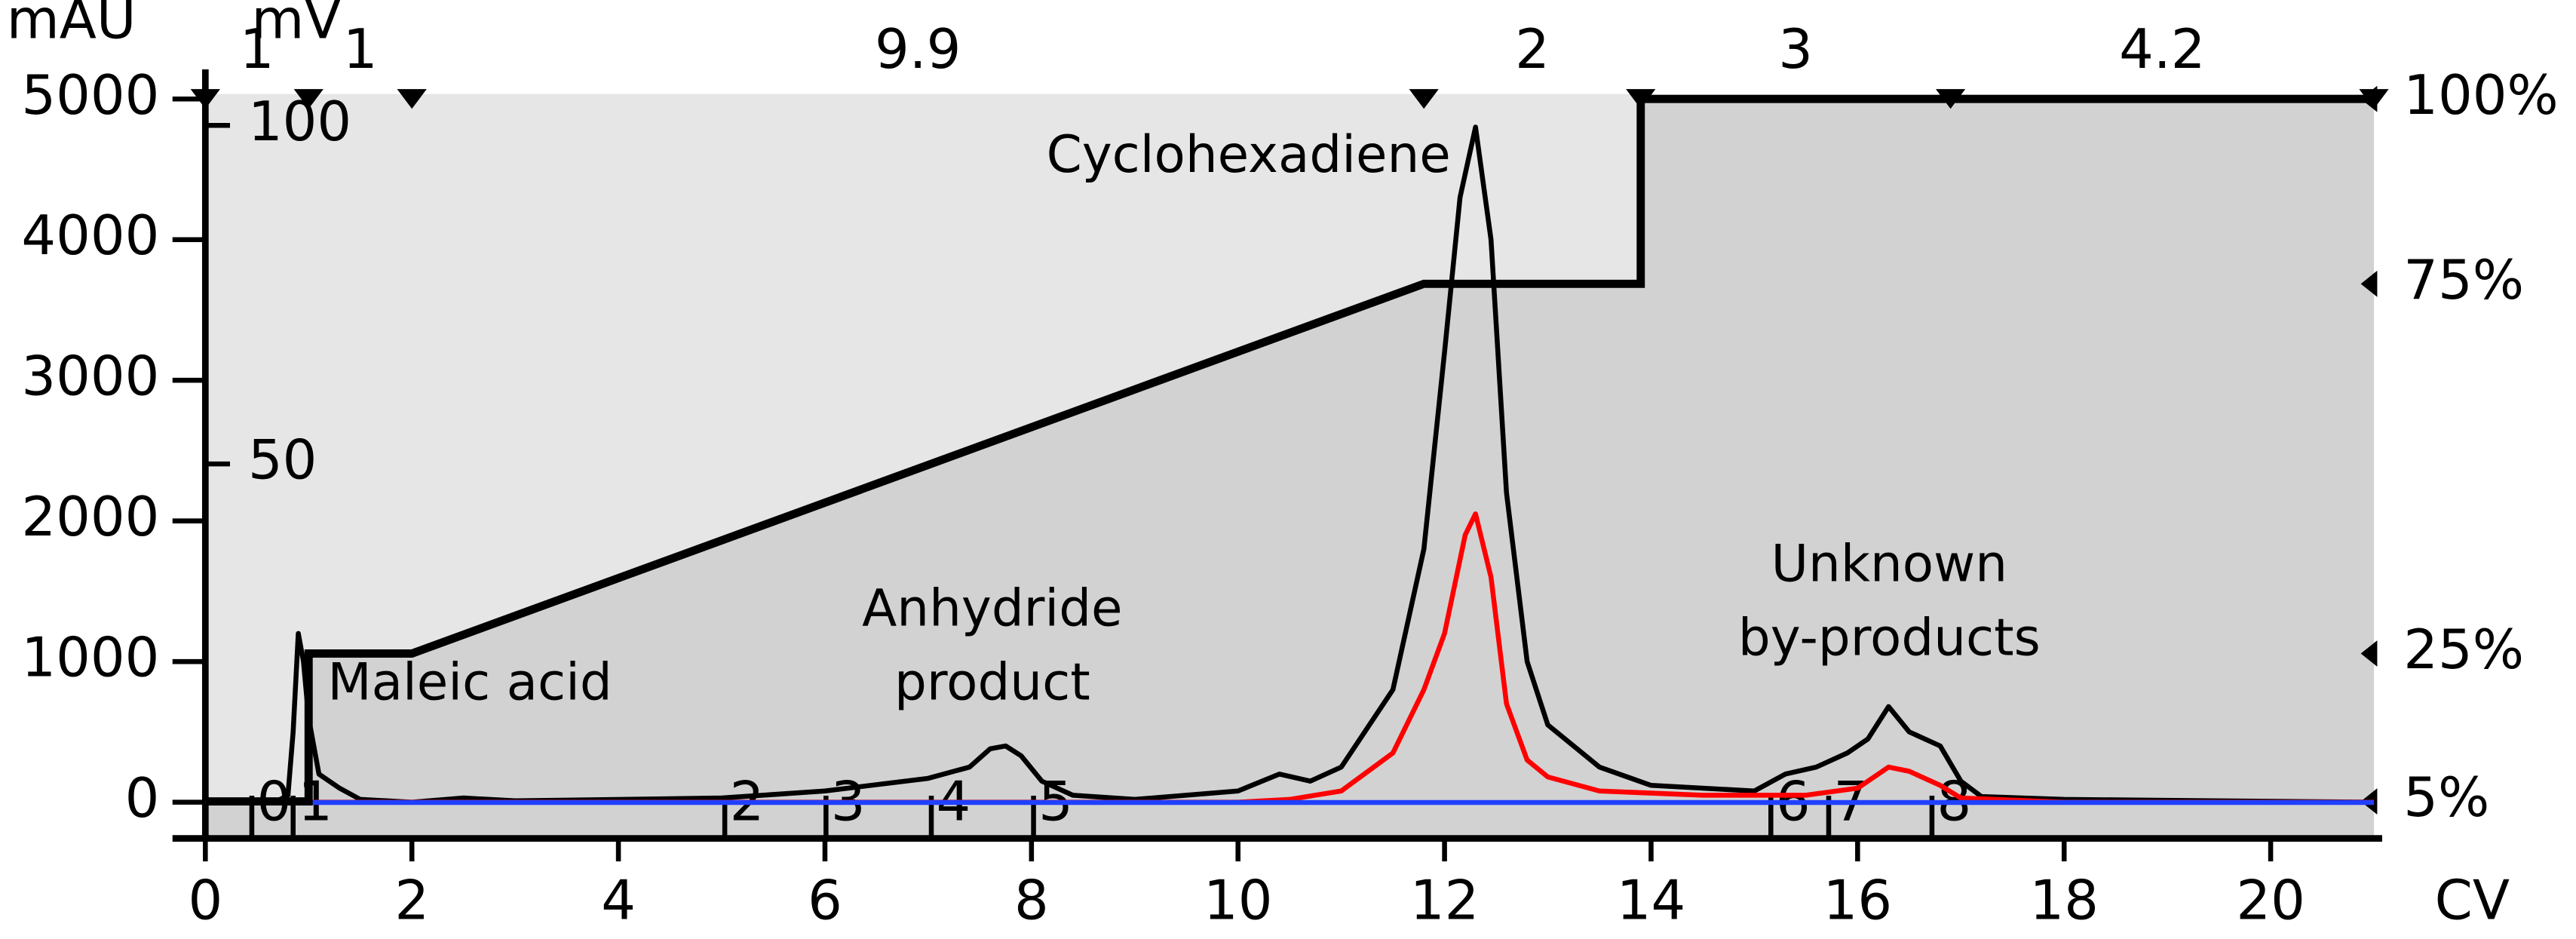  I want to click on x-tick-label: 2, so click(411, 899).